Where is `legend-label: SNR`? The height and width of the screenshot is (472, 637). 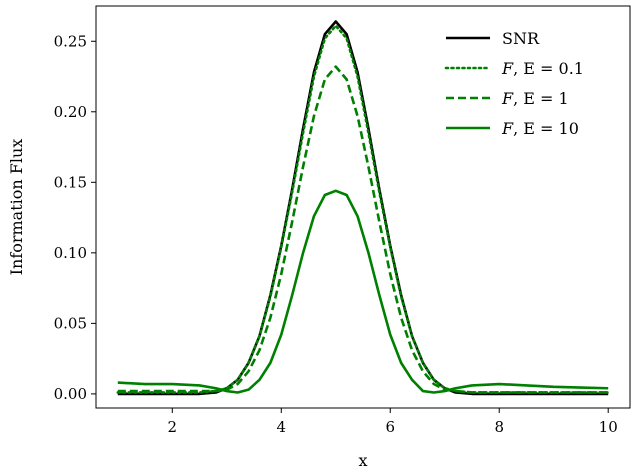
legend-label: SNR is located at coordinates (521, 38).